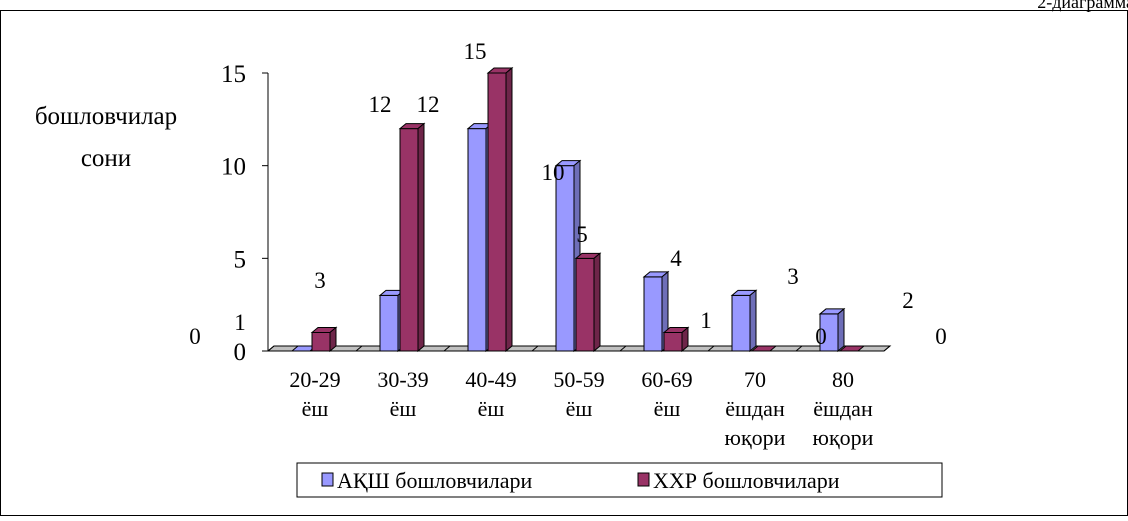 The image size is (1128, 521). Describe the element at coordinates (475, 51) in the screenshot. I see `data-label-china: 15` at that location.